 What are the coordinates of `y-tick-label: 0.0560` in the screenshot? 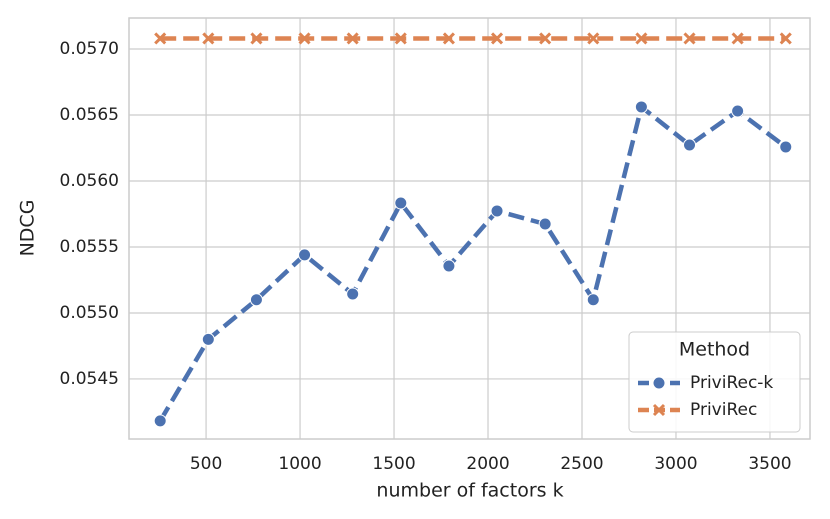 It's located at (89, 181).